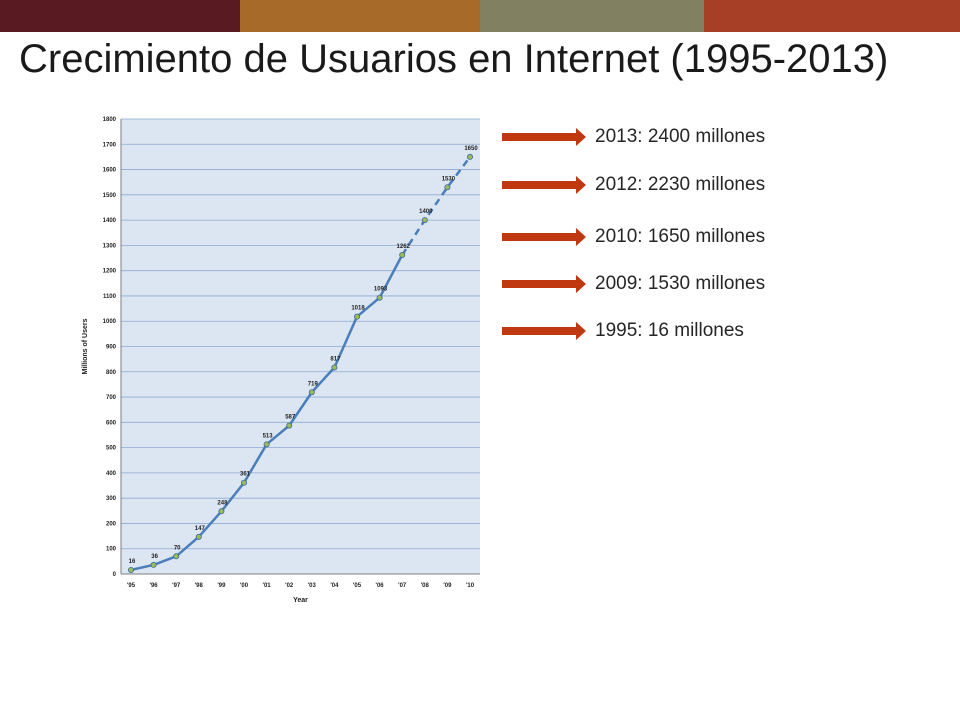 This screenshot has width=960, height=720. What do you see at coordinates (221, 586) in the screenshot?
I see `x-tick-label: '99` at bounding box center [221, 586].